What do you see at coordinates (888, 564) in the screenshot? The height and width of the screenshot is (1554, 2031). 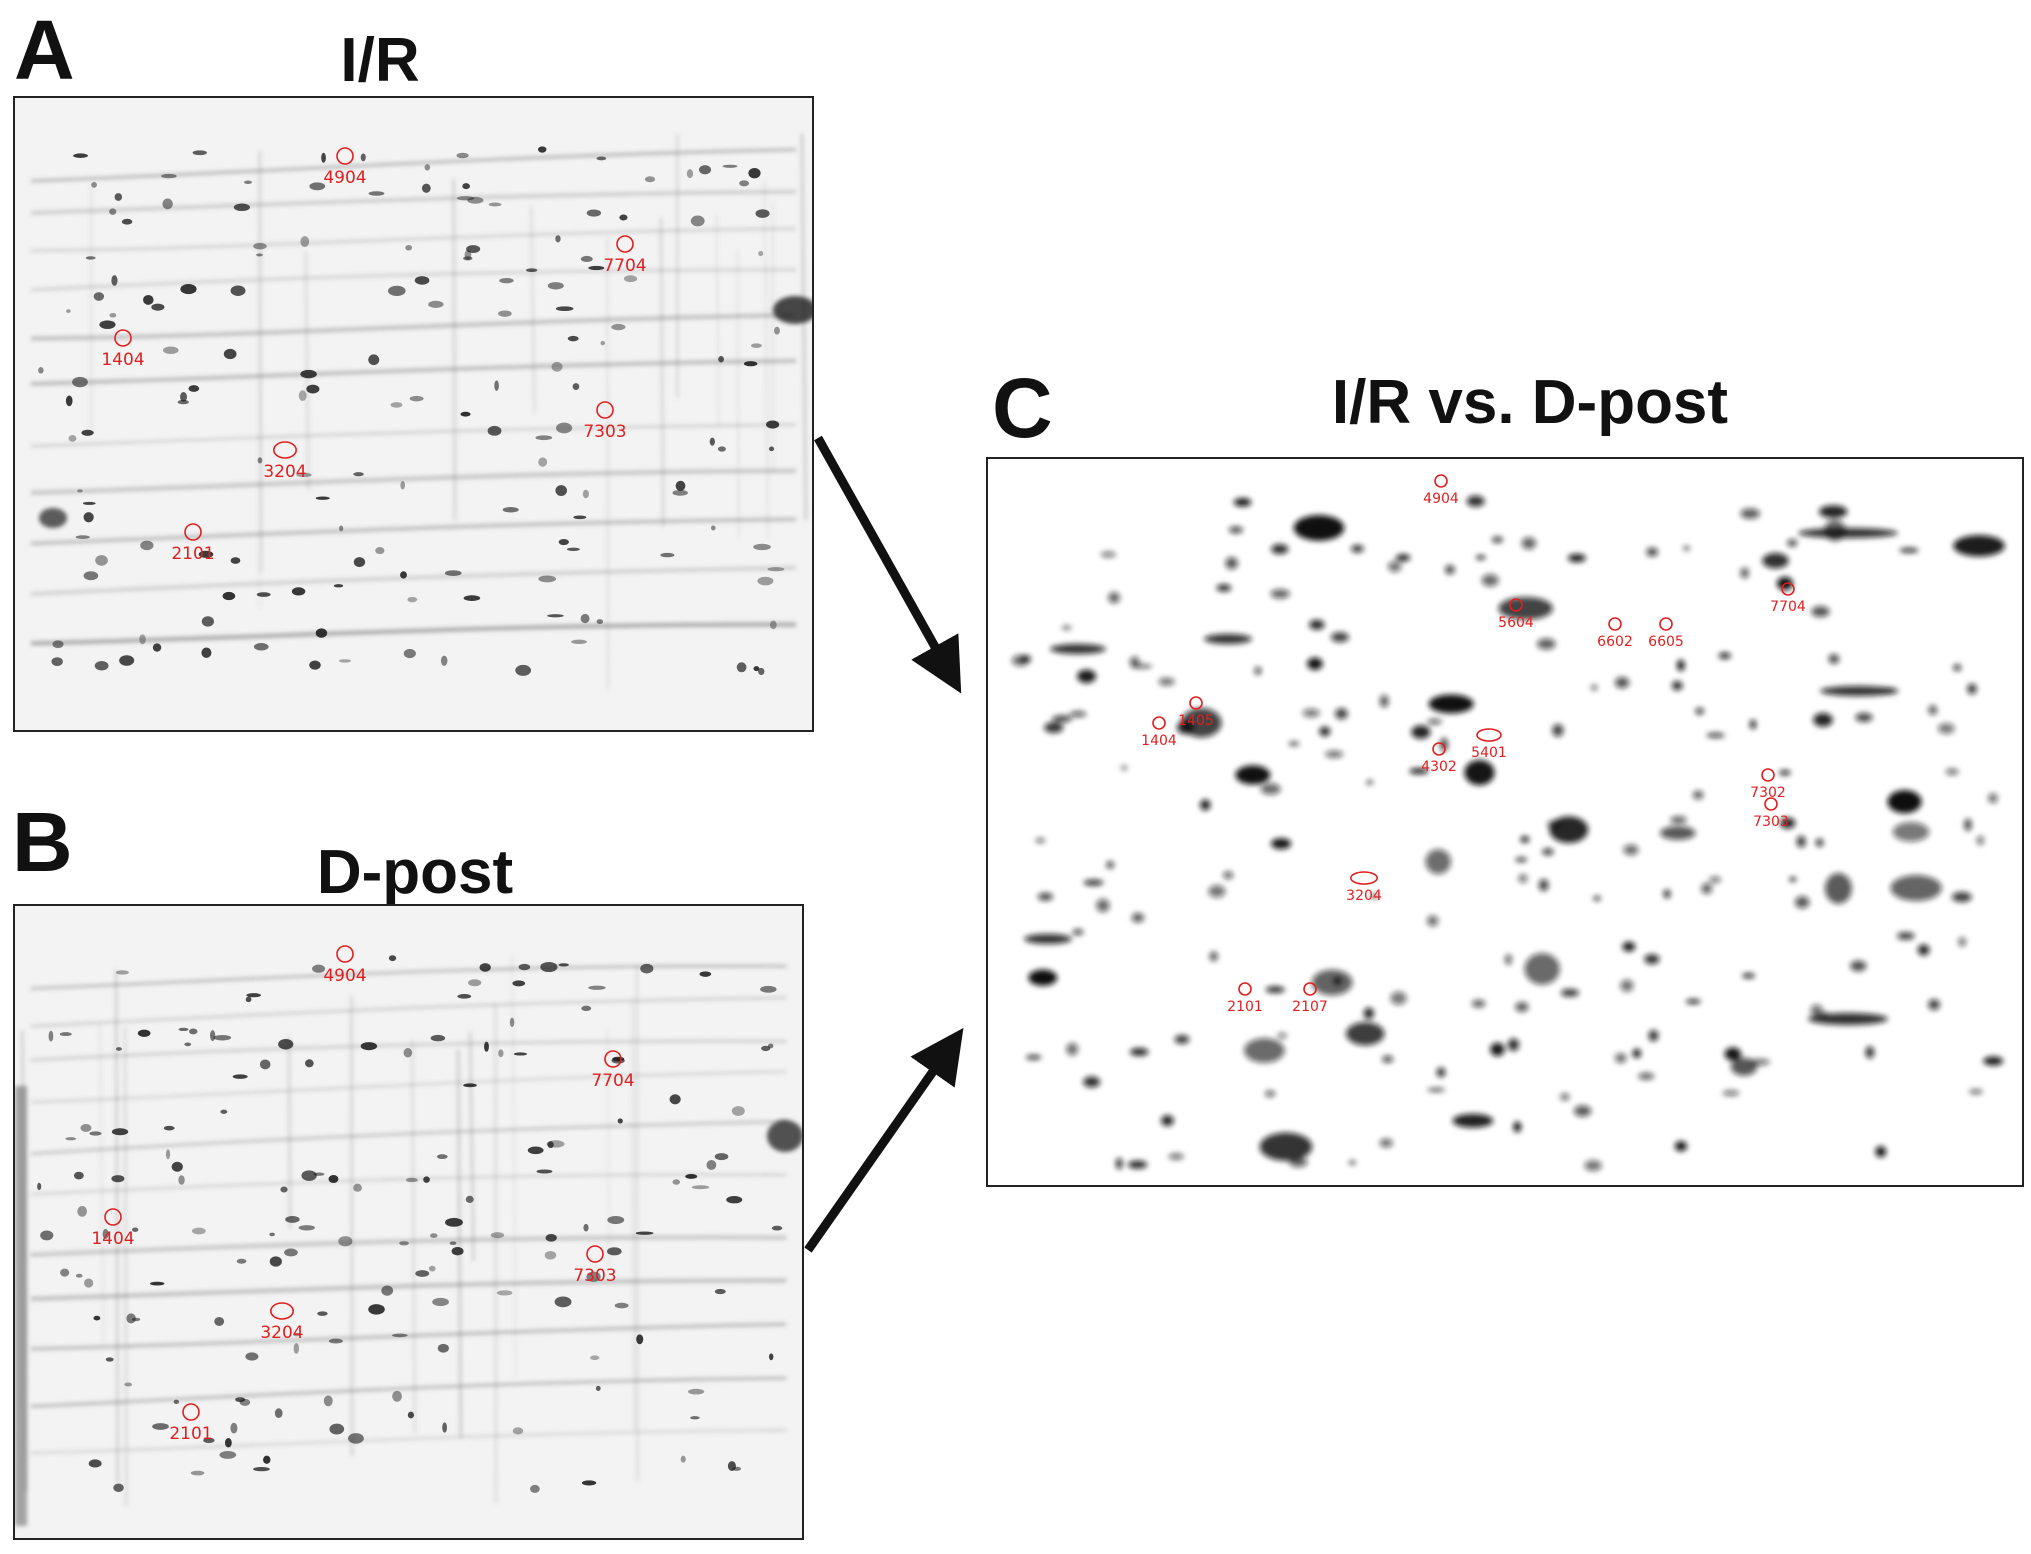 I see `arrow-a-to-c` at bounding box center [888, 564].